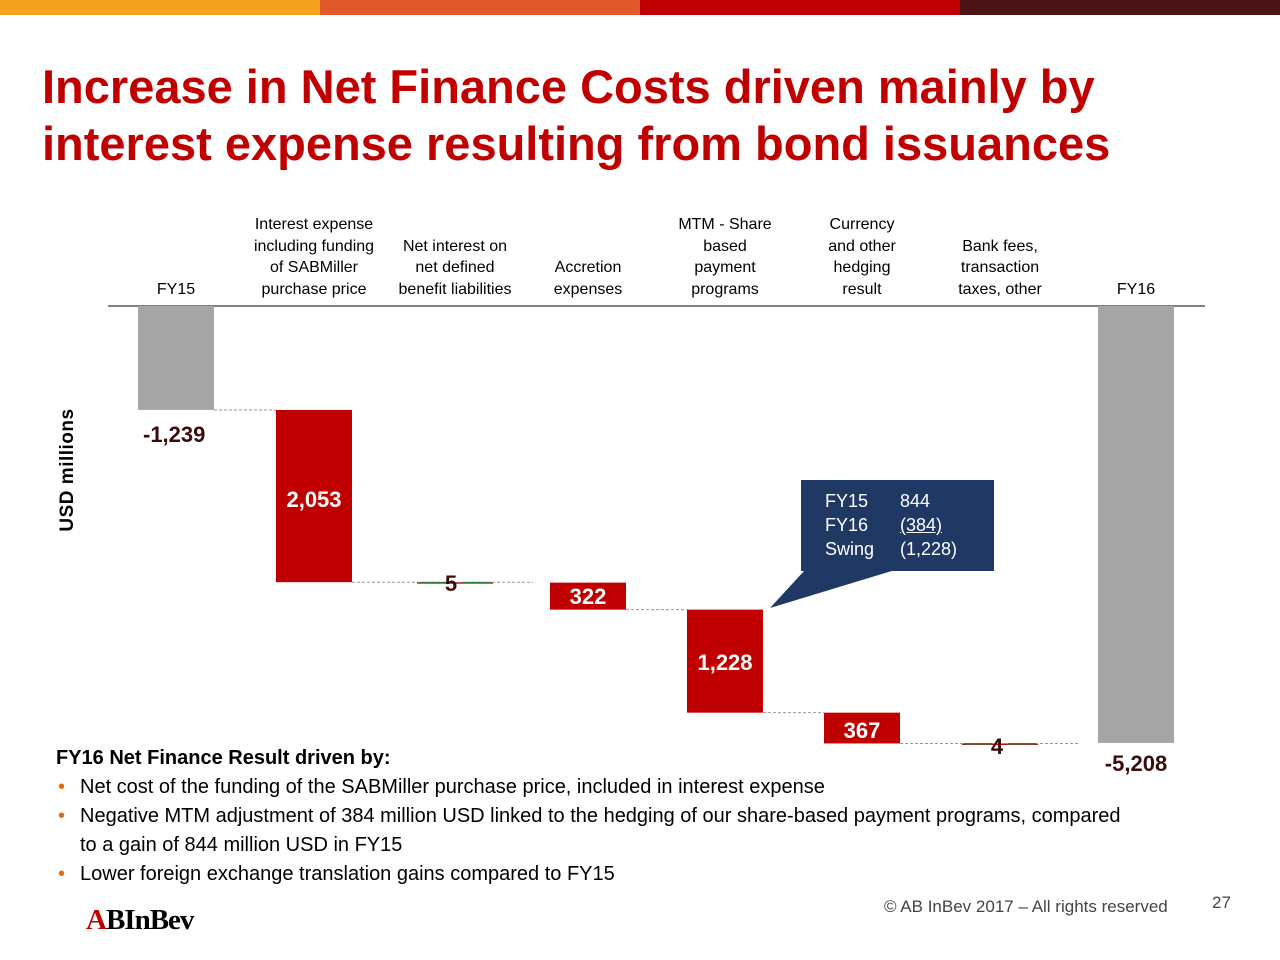 This screenshot has height=960, width=1280. Describe the element at coordinates (862, 267) in the screenshot. I see `category-label-line: hedging` at that location.